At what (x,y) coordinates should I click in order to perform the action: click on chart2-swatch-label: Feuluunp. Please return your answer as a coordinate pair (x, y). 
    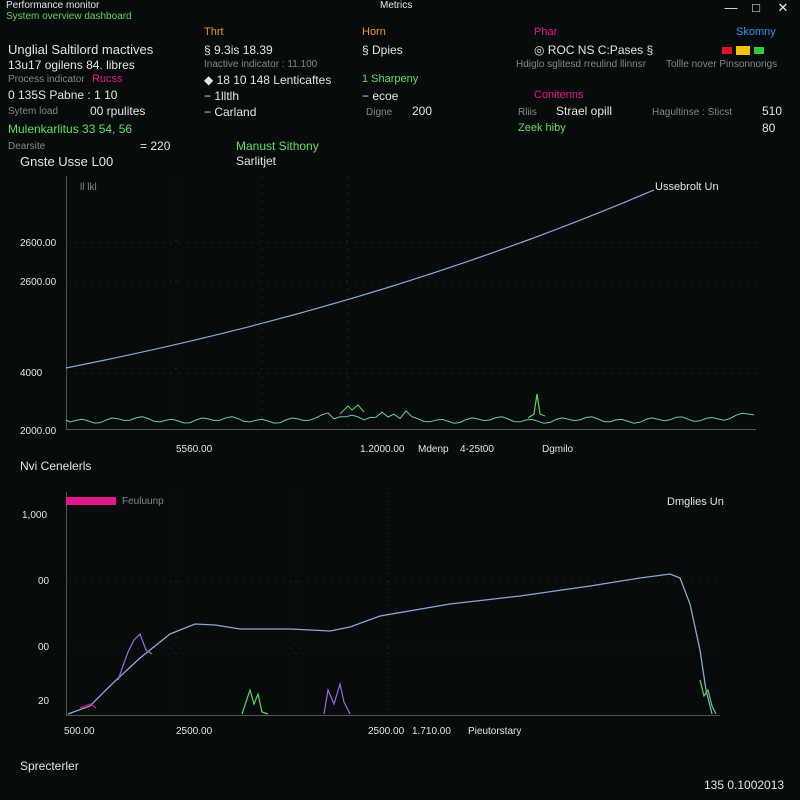
    Looking at the image, I should click on (143, 501).